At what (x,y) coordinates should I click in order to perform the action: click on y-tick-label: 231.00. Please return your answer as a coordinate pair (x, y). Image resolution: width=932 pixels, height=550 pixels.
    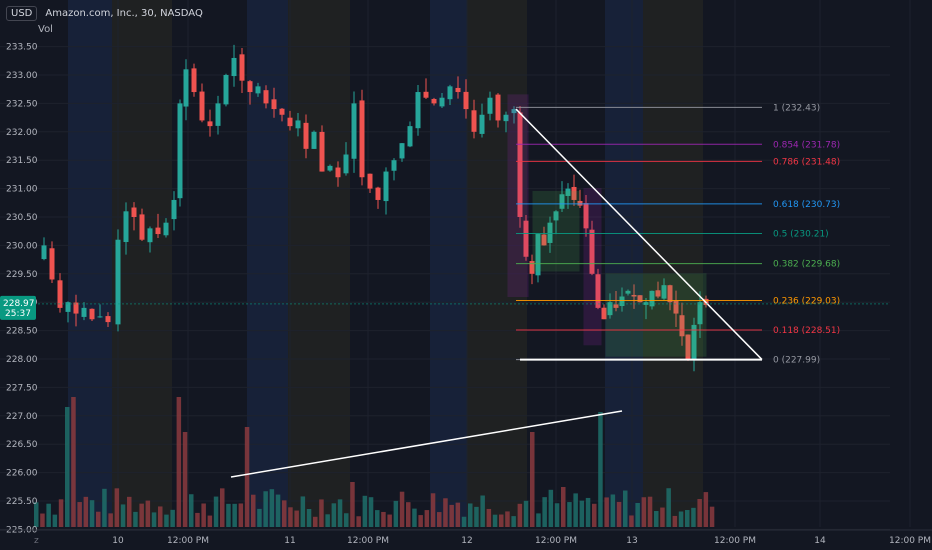
    Looking at the image, I should click on (22, 190).